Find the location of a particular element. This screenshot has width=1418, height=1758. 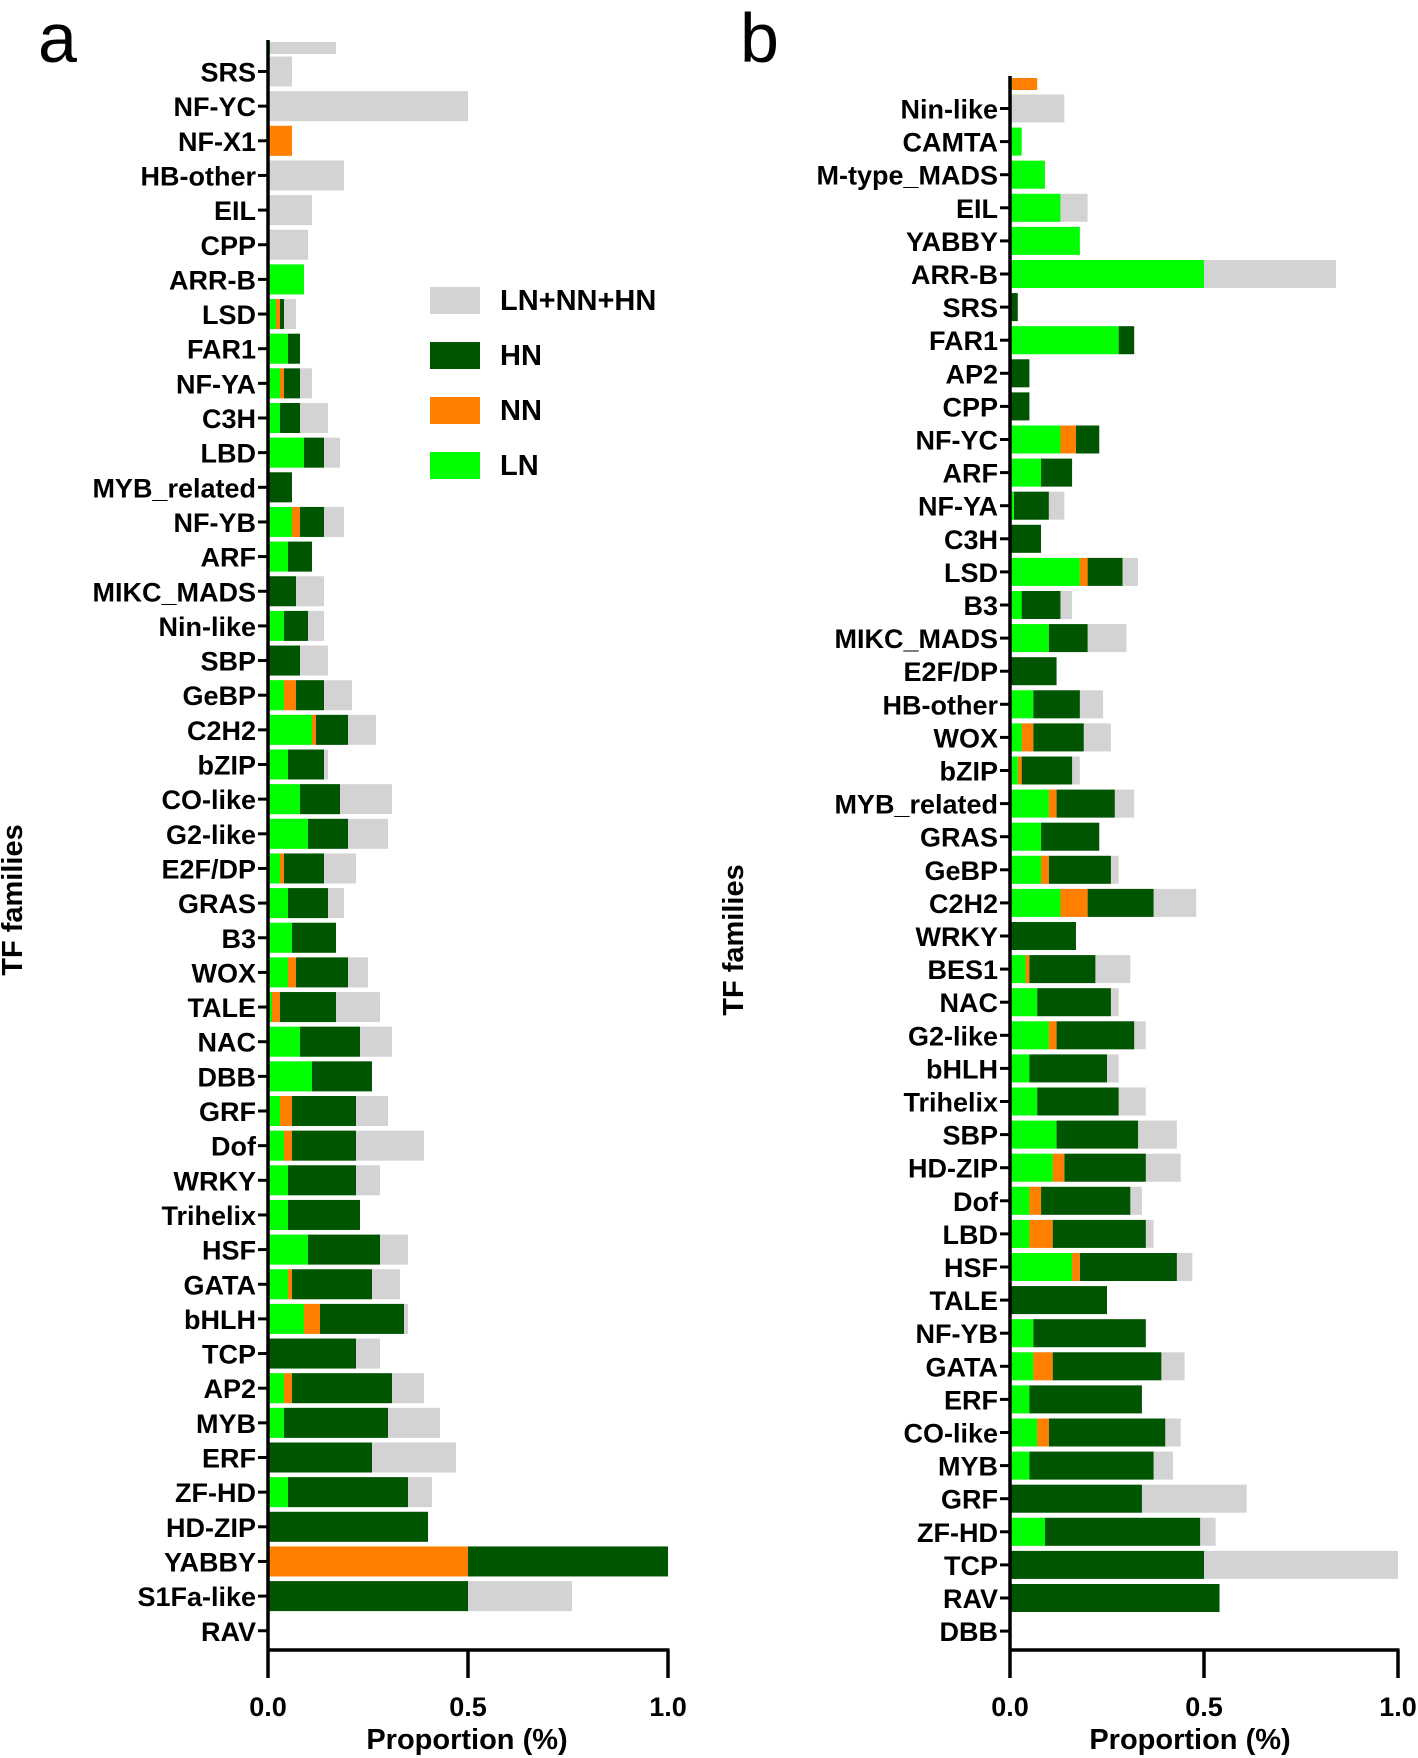

bar-hn-trihelix is located at coordinates (1078, 1101).